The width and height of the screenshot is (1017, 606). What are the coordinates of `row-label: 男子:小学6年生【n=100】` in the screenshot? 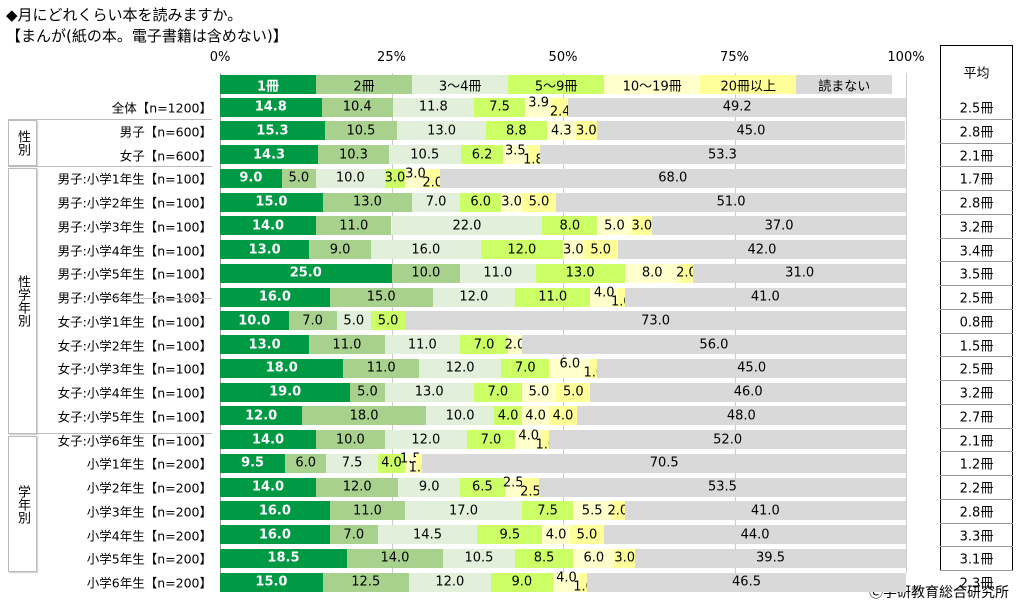 It's located at (134, 298).